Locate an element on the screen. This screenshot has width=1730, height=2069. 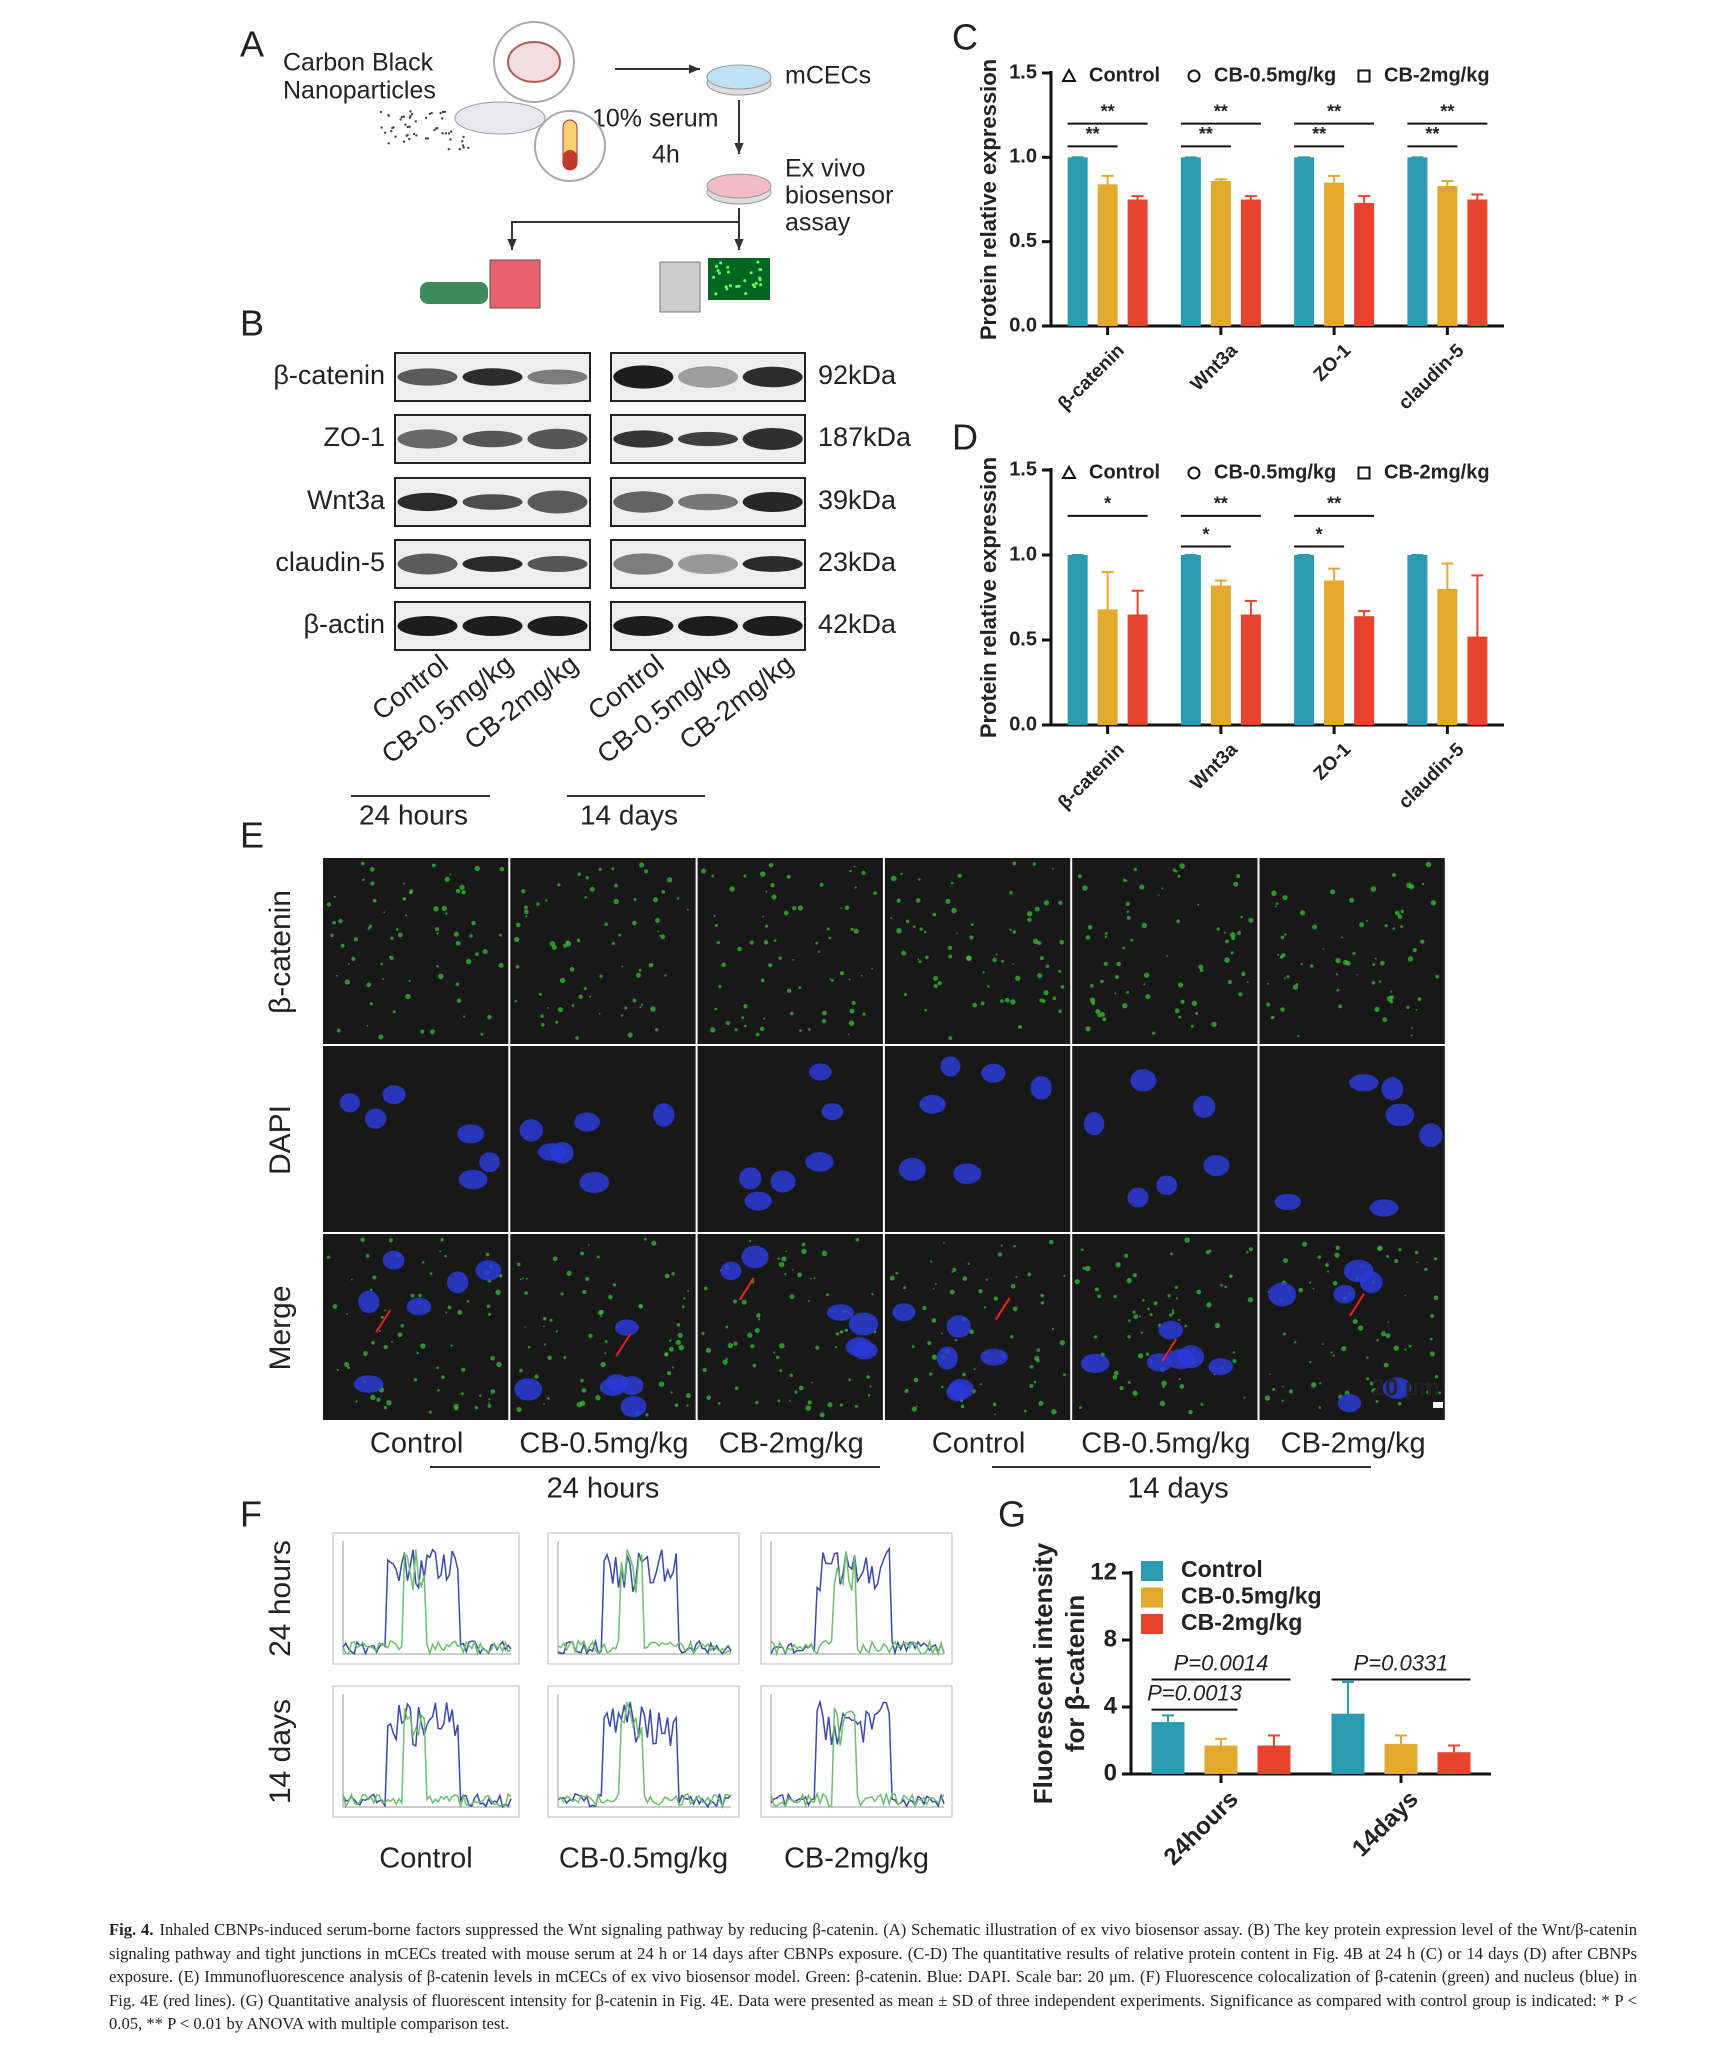
assay-label: biosensor is located at coordinates (839, 196).